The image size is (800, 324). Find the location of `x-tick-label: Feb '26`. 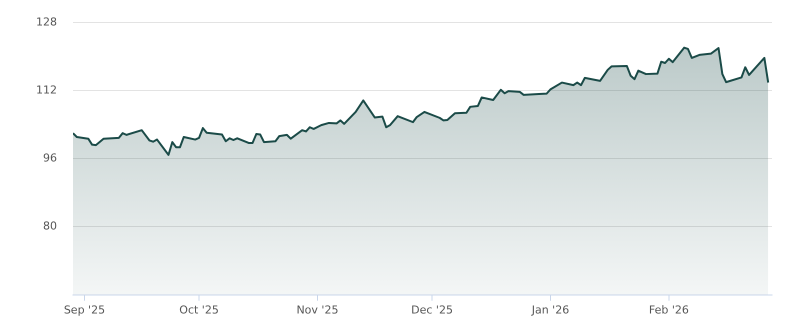

x-tick-label: Feb '26 is located at coordinates (668, 309).